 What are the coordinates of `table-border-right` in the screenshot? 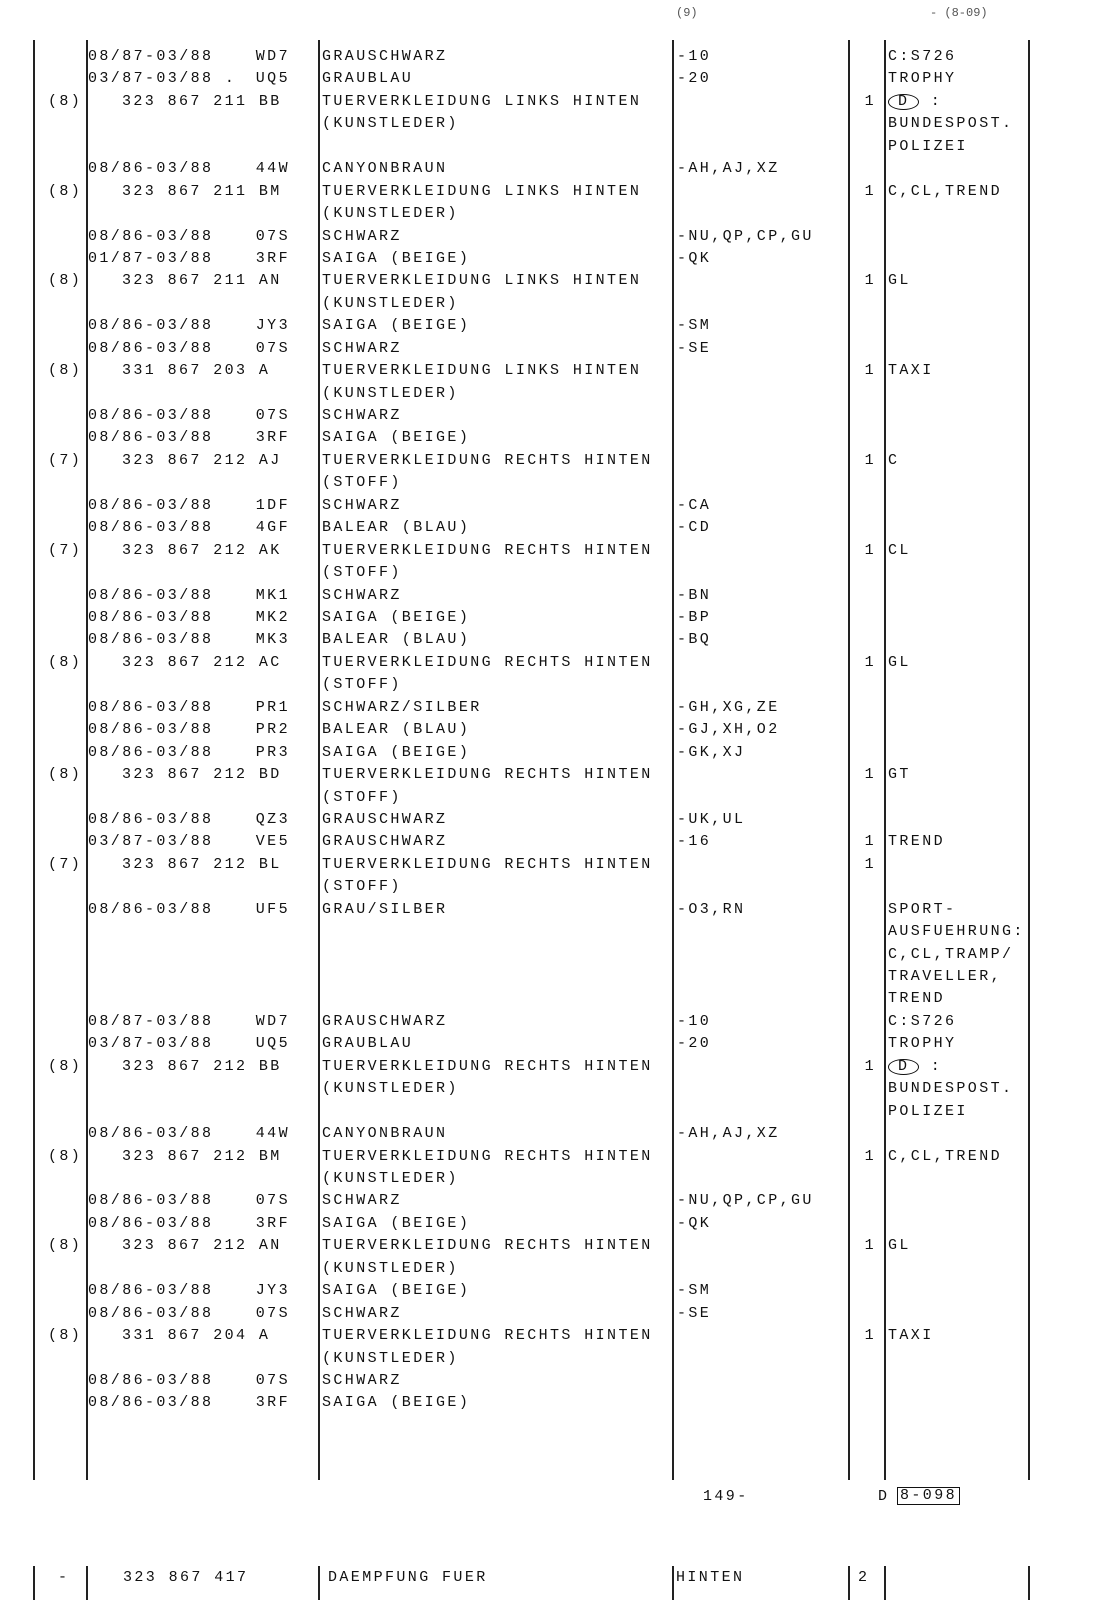 It's located at (1029, 760).